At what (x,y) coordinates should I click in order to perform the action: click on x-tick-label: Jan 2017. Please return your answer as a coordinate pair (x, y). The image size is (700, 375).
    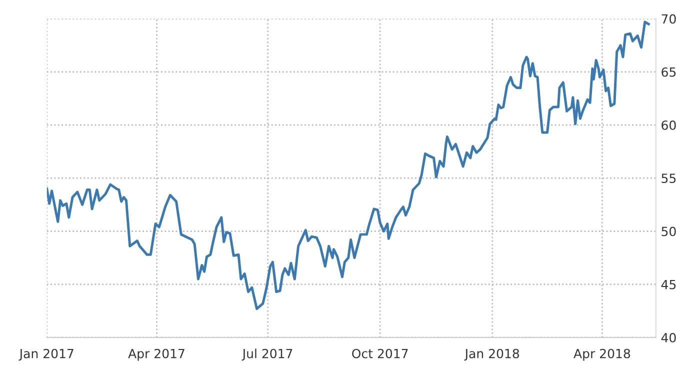
    Looking at the image, I should click on (46, 354).